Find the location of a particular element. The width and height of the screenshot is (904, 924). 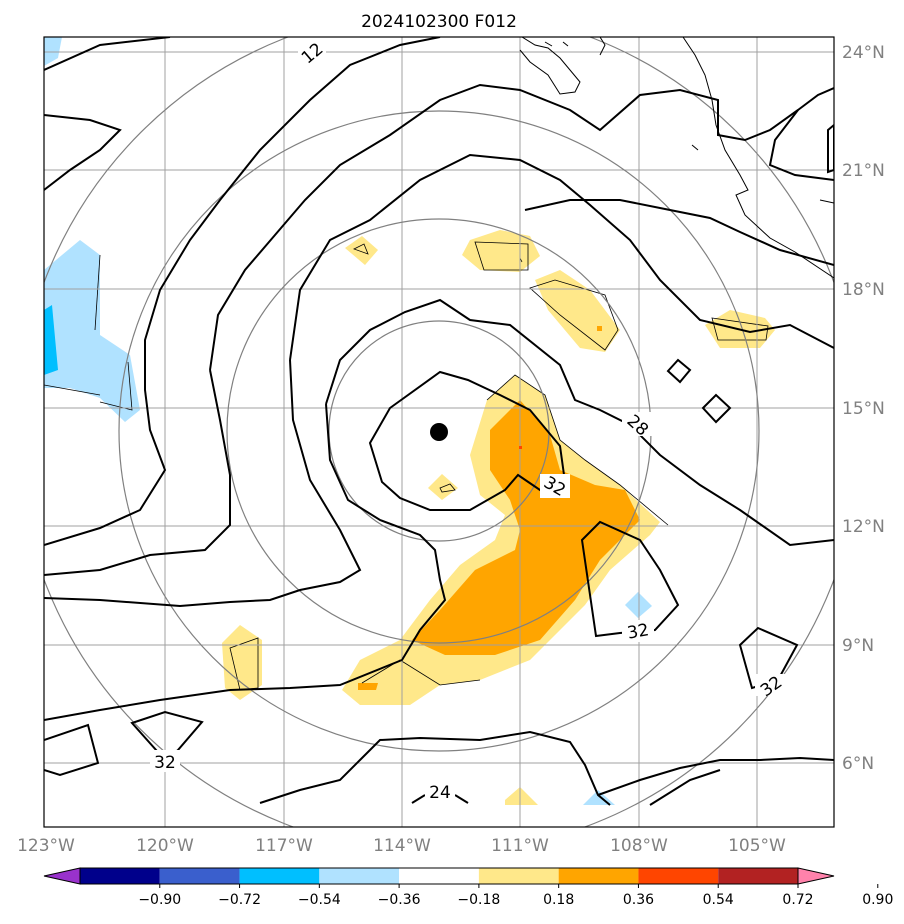

contour-label-24: 24 is located at coordinates (440, 793).